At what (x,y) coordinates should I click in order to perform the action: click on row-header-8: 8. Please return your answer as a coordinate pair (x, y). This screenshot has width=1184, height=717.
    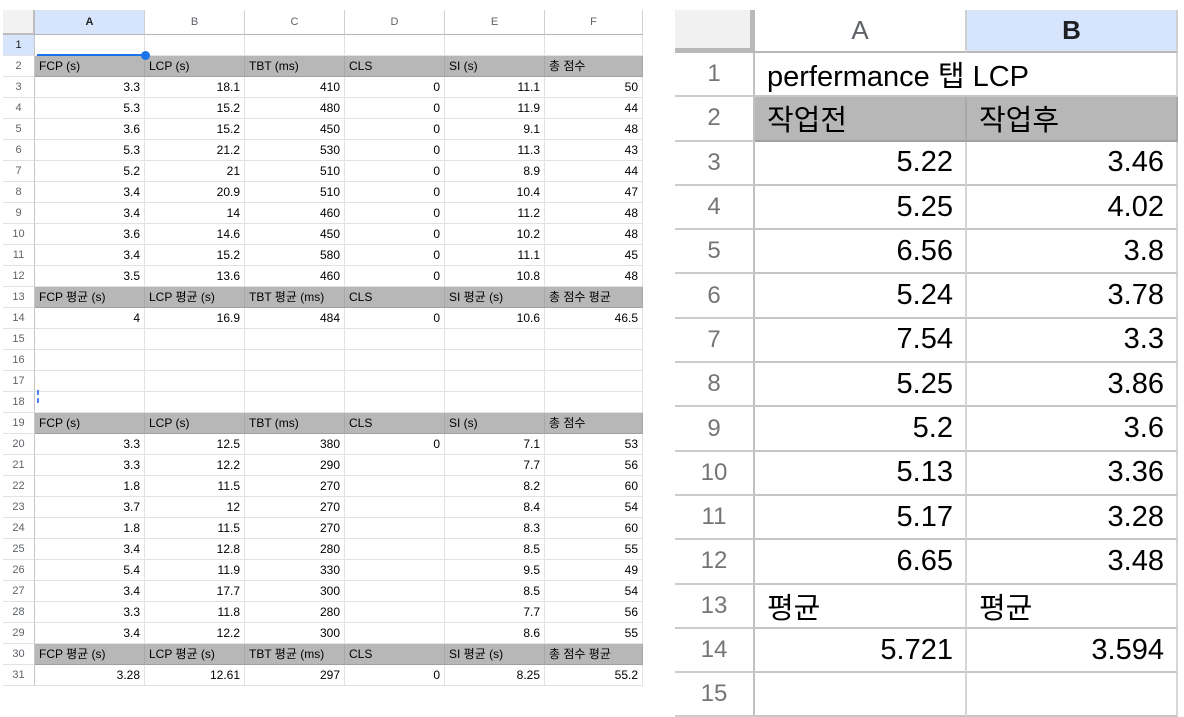
    Looking at the image, I should click on (19, 192).